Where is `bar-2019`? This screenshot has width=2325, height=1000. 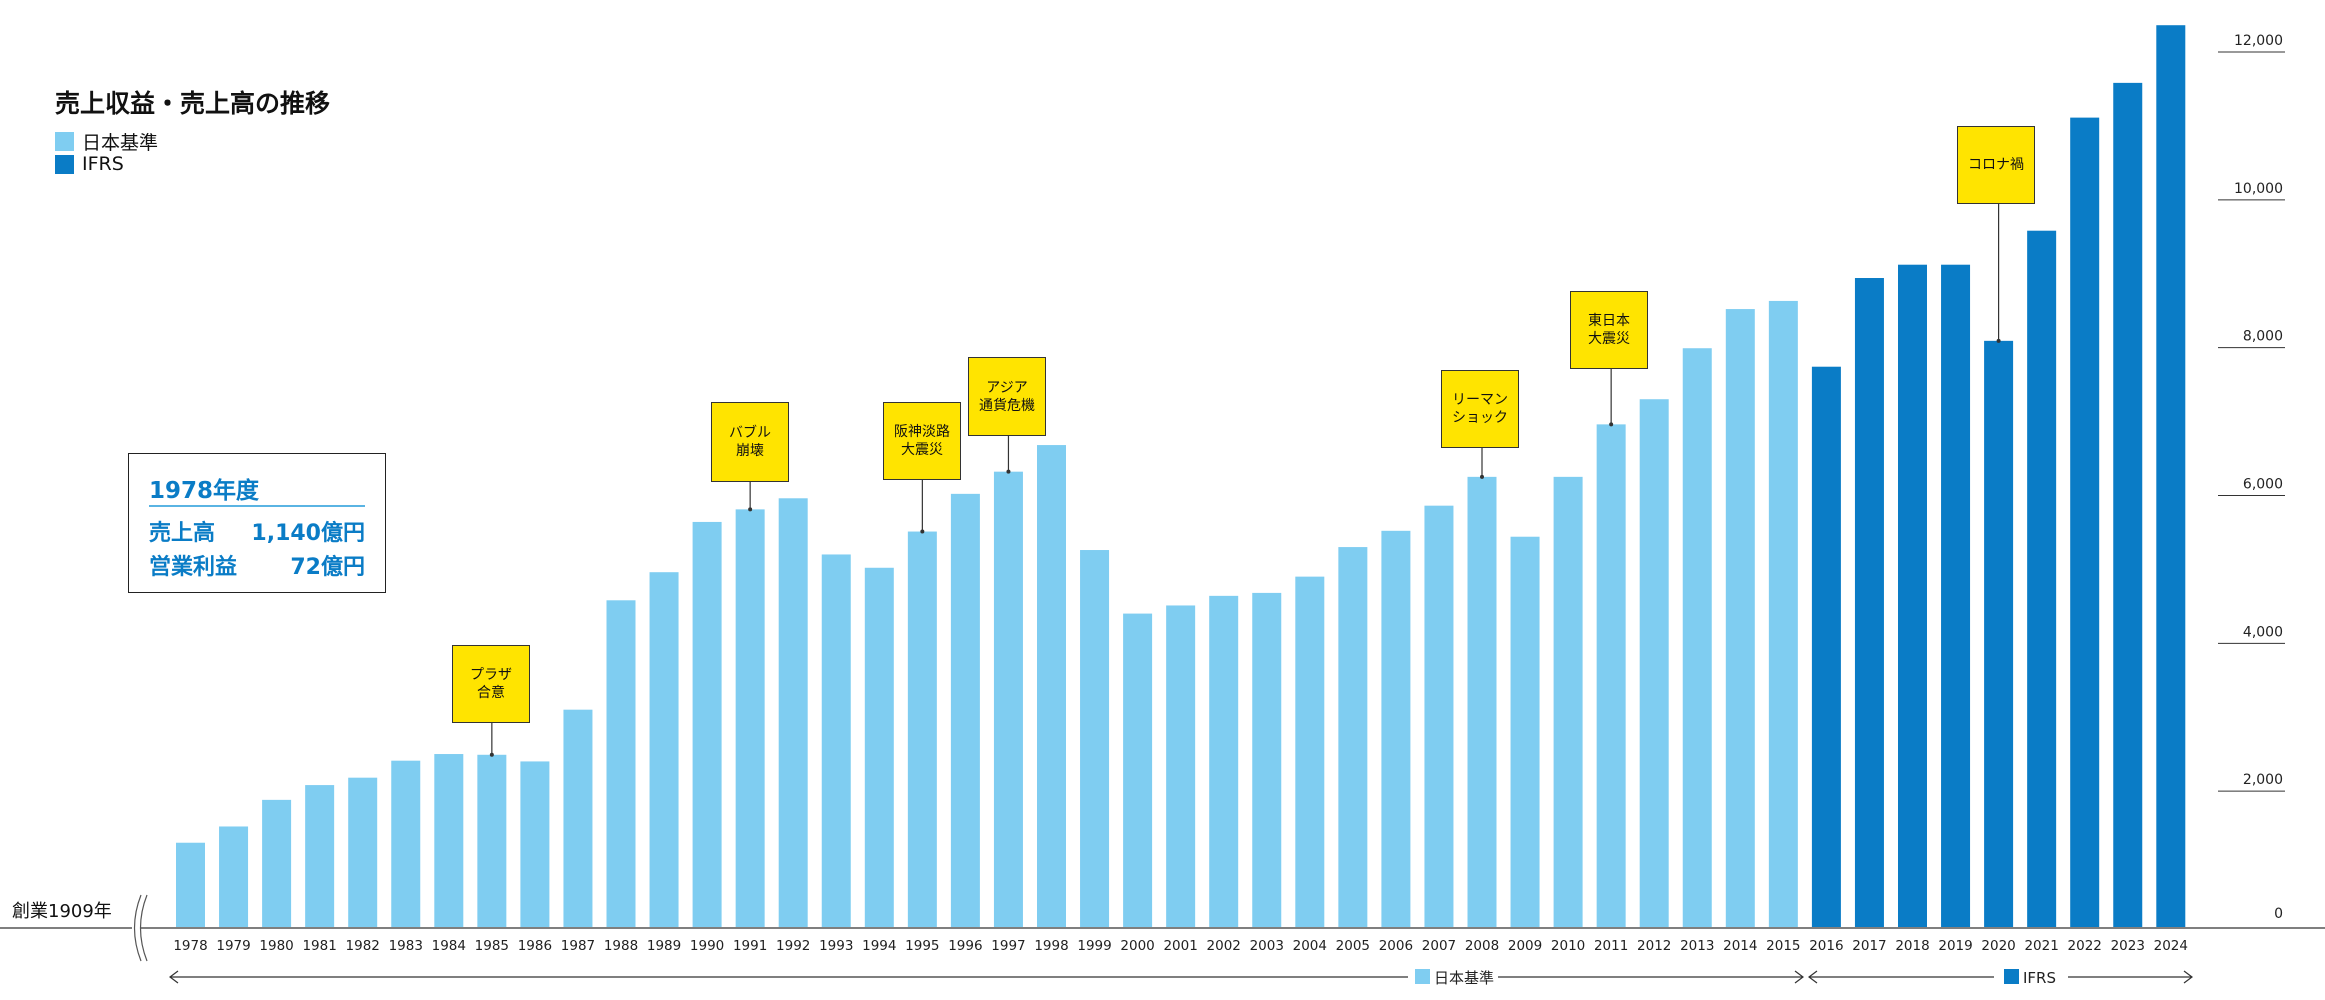 bar-2019 is located at coordinates (1956, 595).